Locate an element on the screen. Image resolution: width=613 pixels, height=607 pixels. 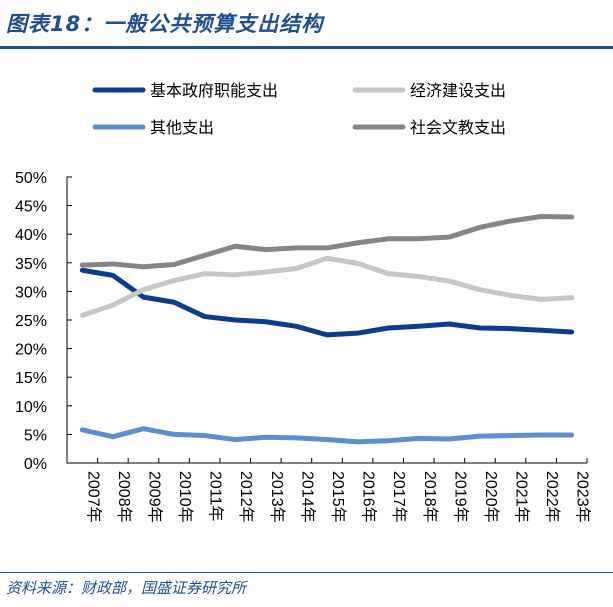
y-tick-label: 0% is located at coordinates (35, 464).